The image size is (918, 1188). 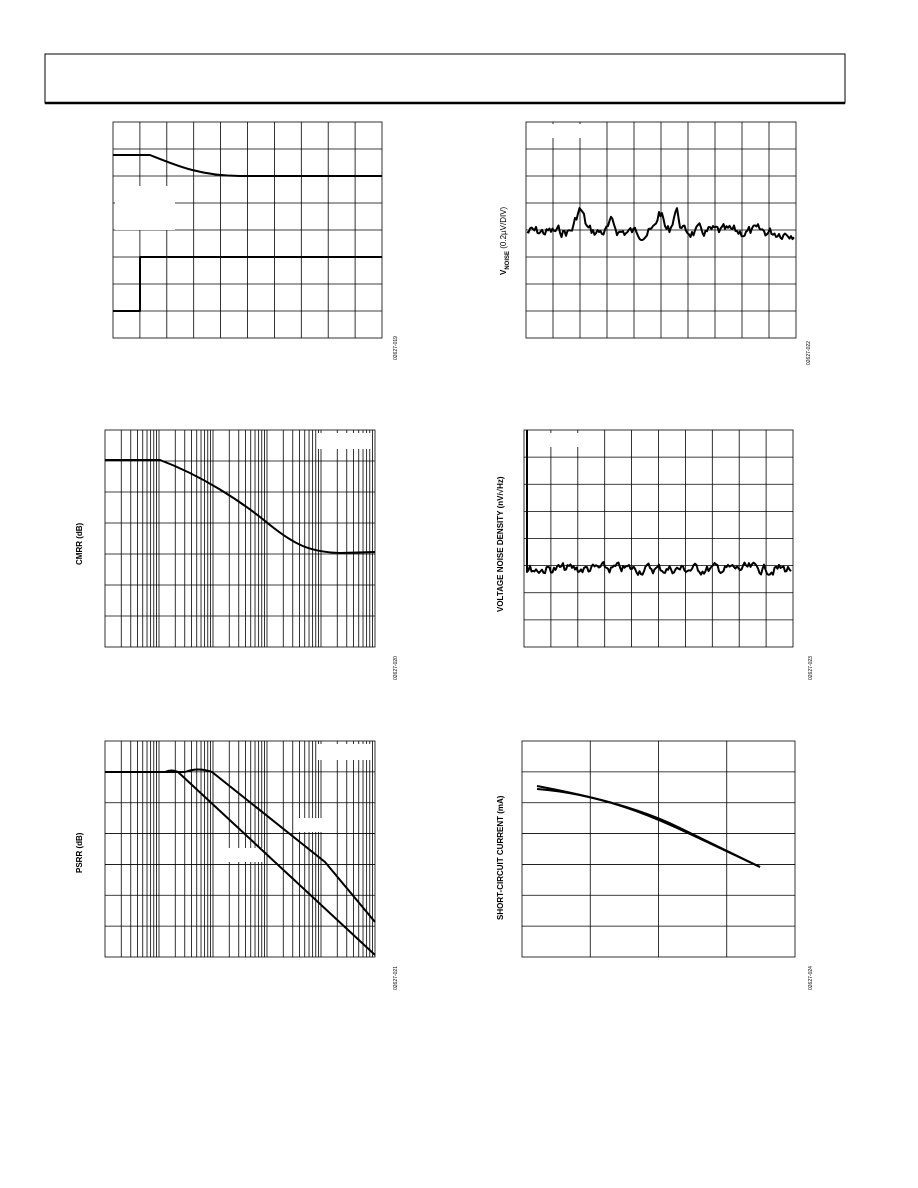 What do you see at coordinates (811, 978) in the screenshot?
I see `figure-code: 02627-024` at bounding box center [811, 978].